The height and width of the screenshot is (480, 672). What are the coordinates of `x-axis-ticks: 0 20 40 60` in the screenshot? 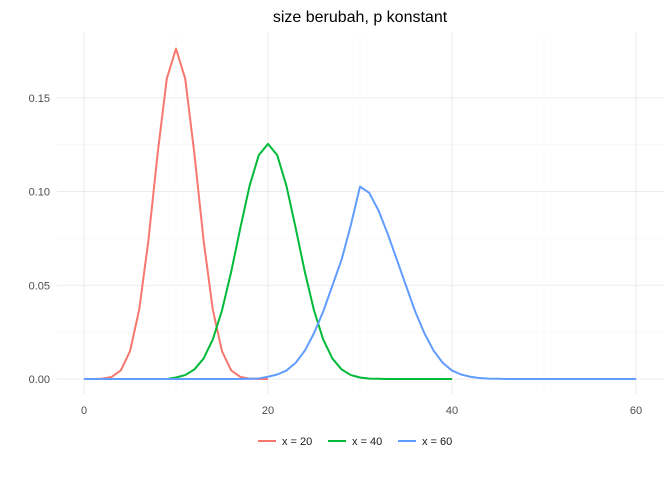 It's located at (361, 411).